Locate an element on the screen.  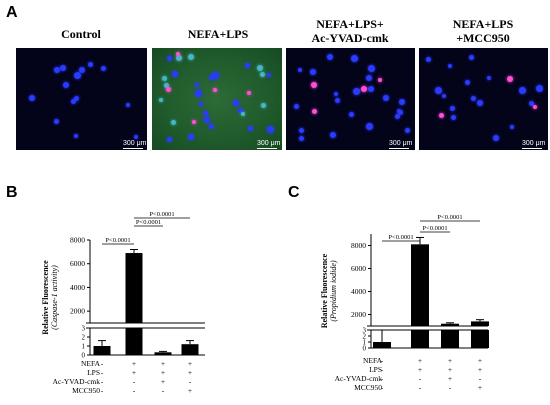
y-tick-label: 0 is located at coordinates (84, 356).